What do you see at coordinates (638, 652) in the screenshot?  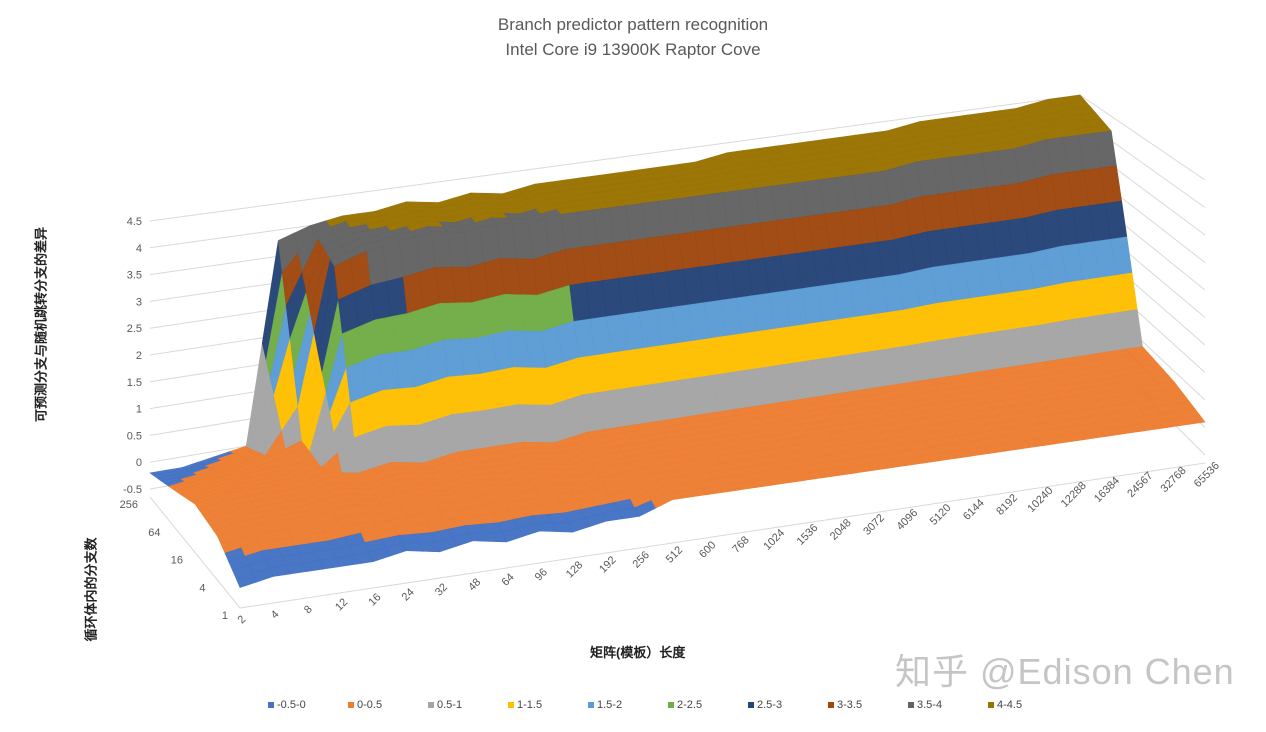 I see `x-axis-title: 矩阵(模板）长度` at bounding box center [638, 652].